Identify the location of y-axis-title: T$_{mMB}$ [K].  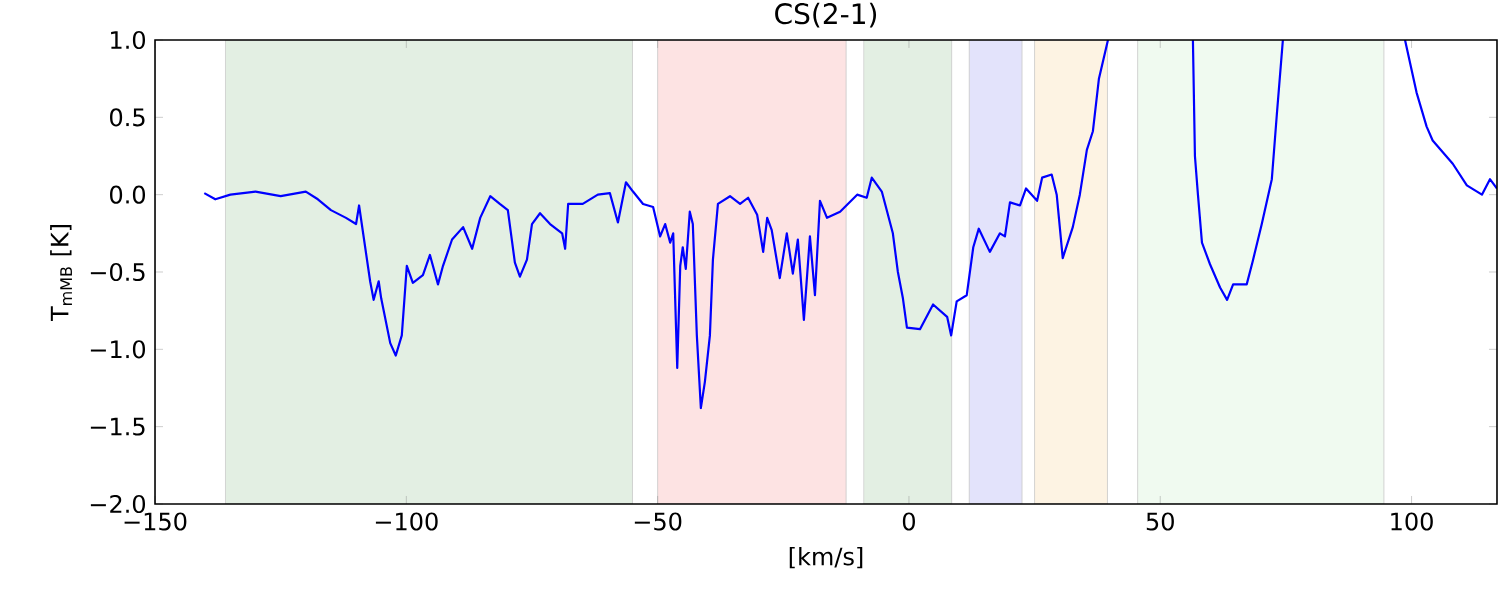
(61, 273).